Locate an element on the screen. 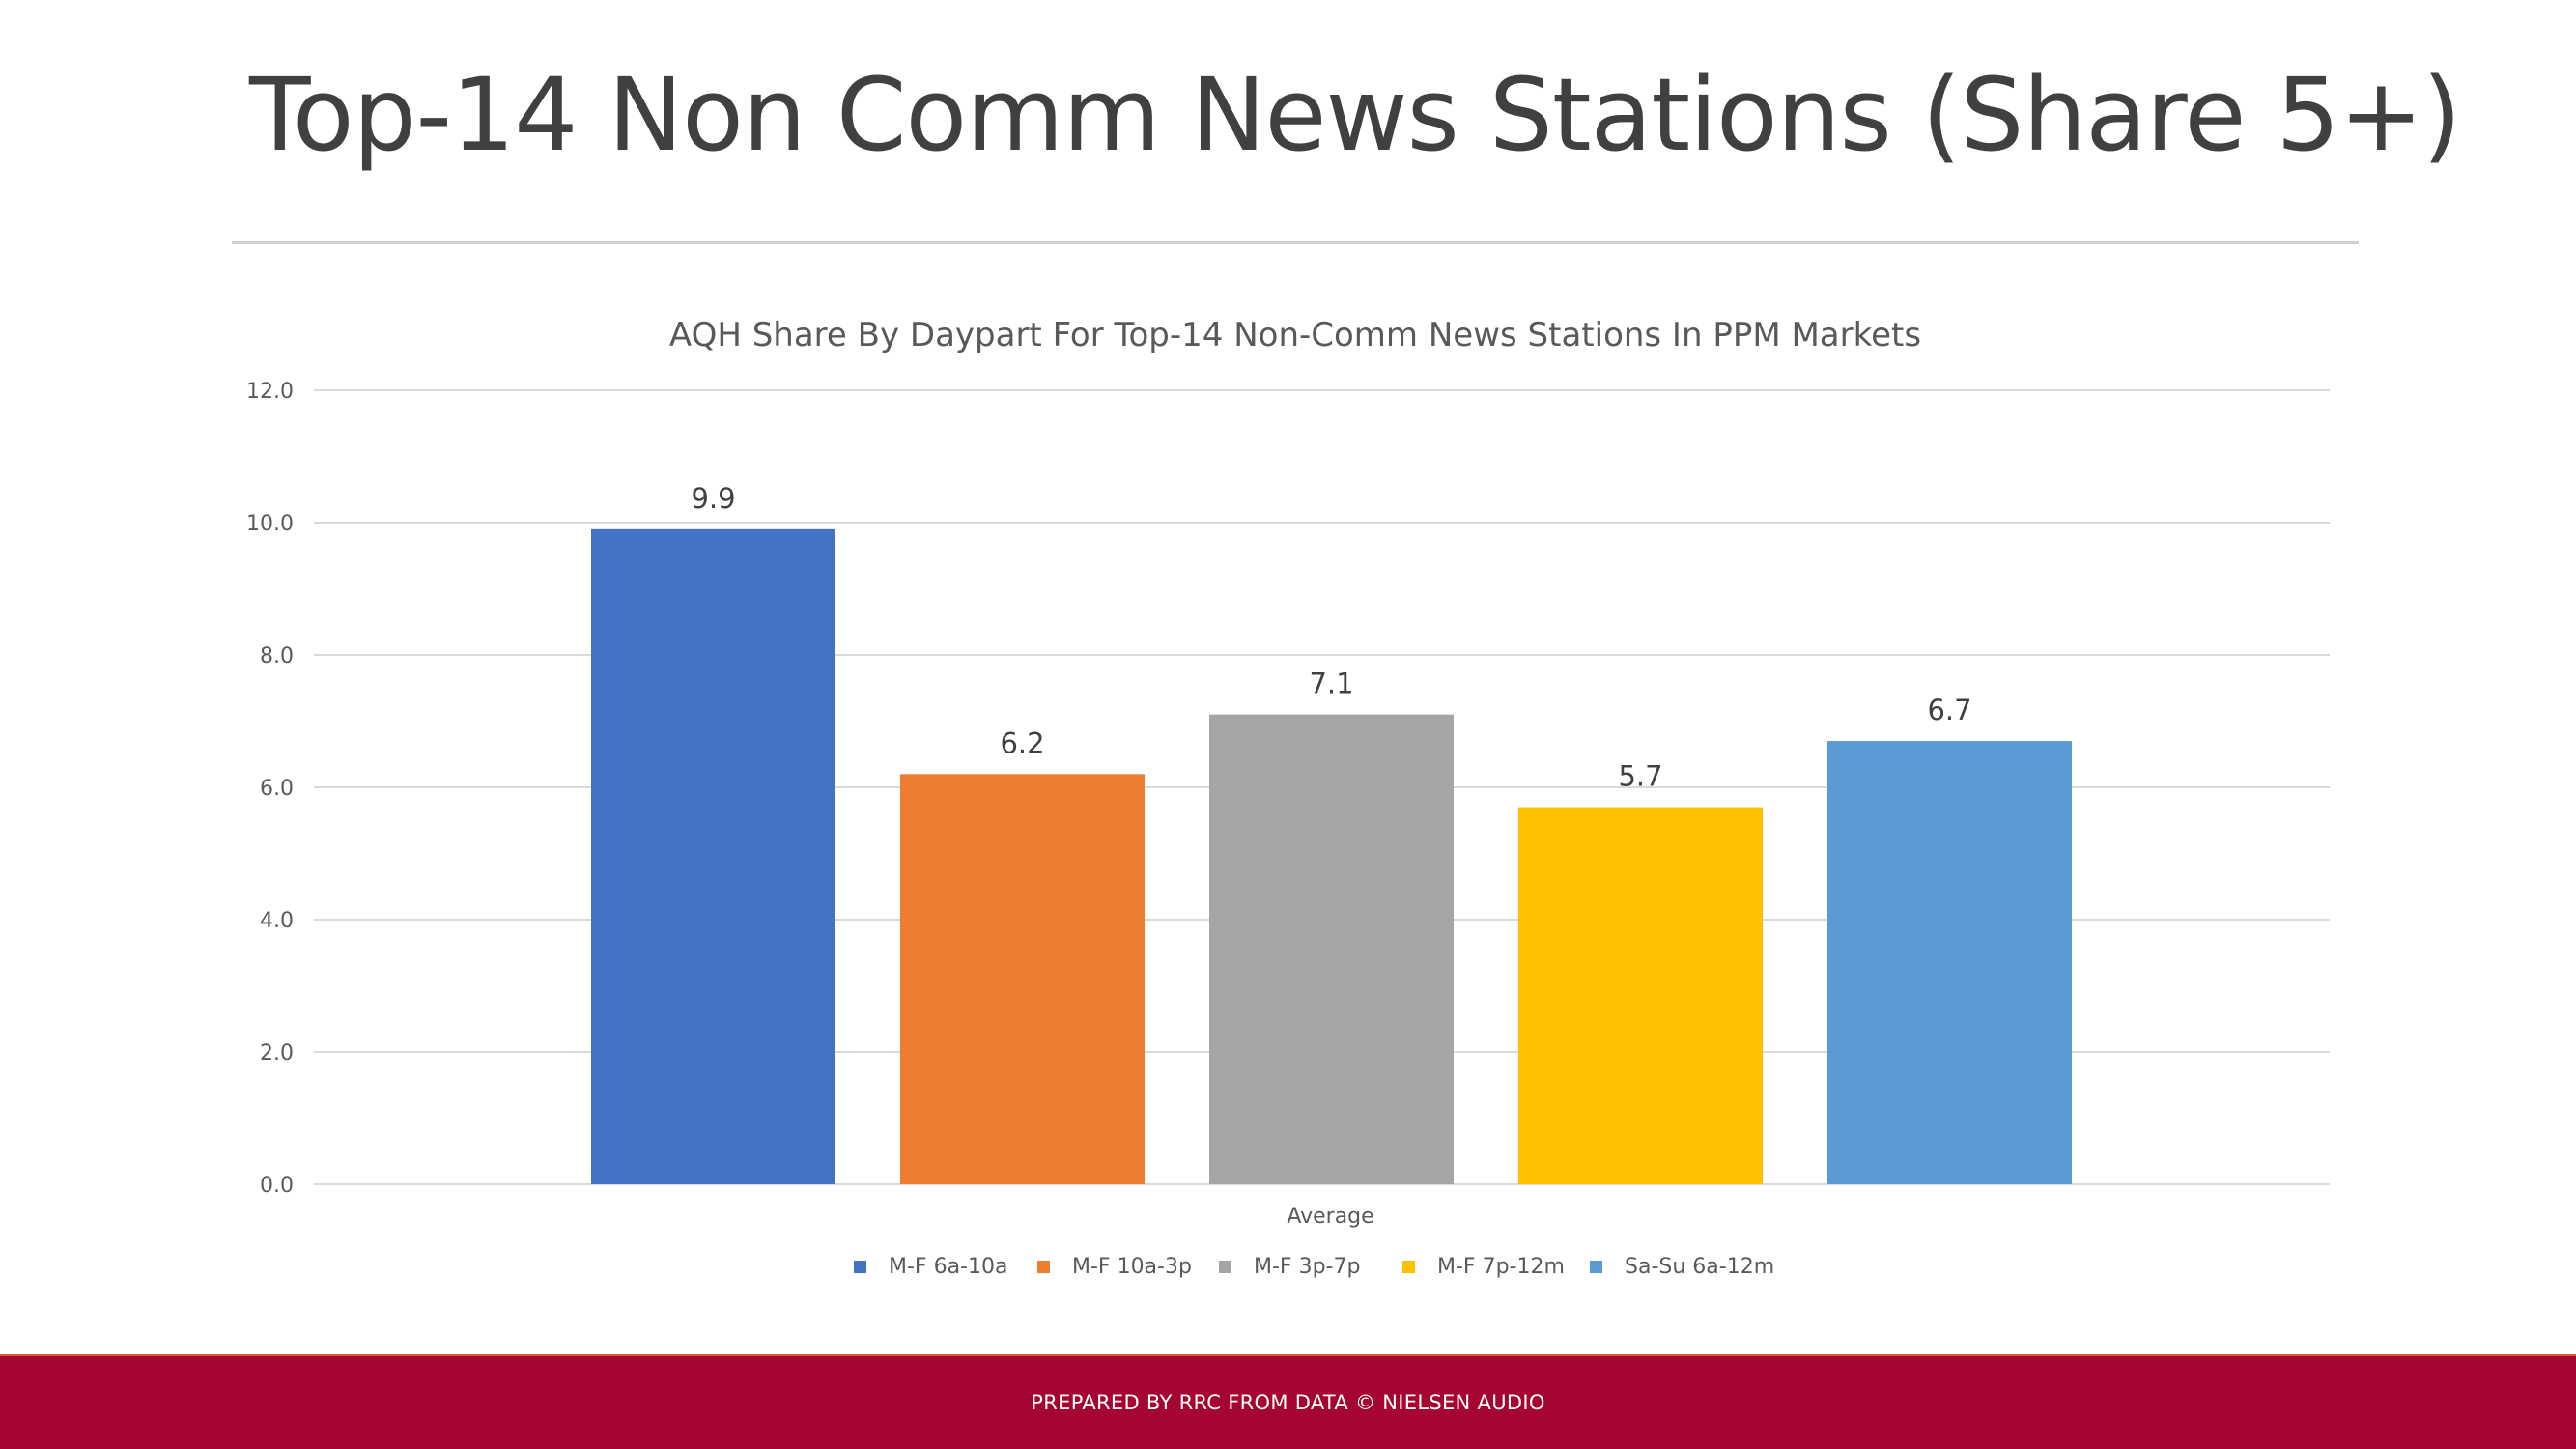  y-tick-label: 4.0 is located at coordinates (277, 921).